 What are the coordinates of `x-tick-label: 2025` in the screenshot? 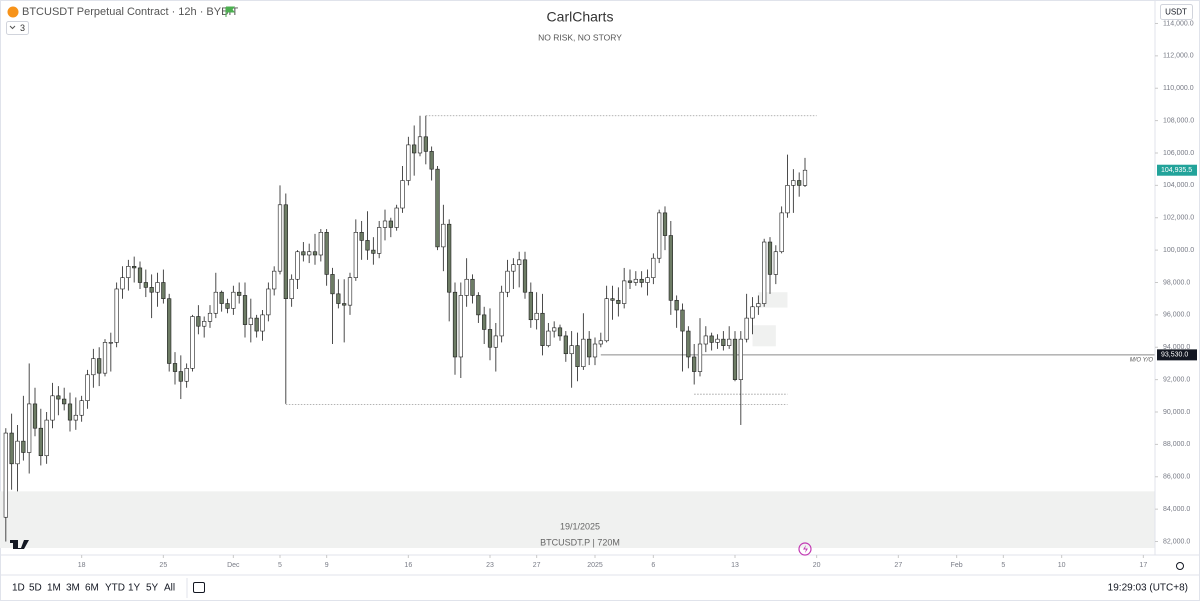 It's located at (595, 565).